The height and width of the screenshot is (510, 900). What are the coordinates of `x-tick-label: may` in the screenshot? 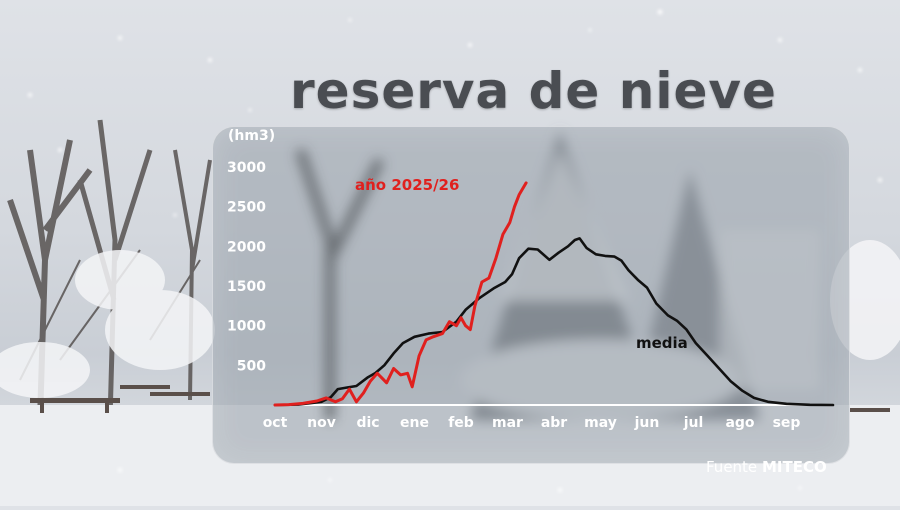 It's located at (600, 423).